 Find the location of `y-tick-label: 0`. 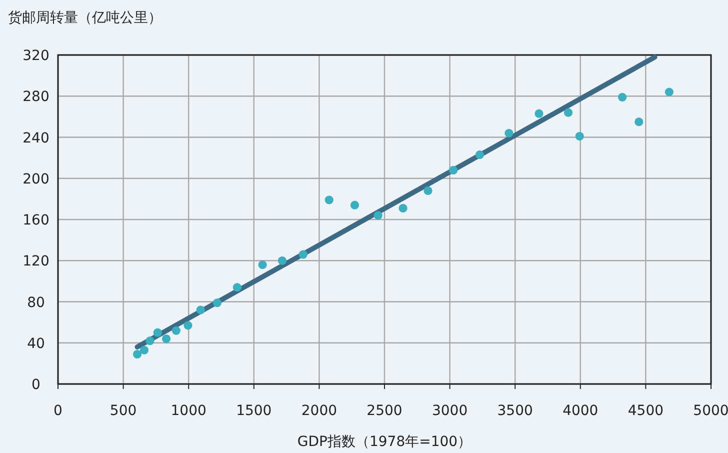

y-tick-label: 0 is located at coordinates (36, 385).